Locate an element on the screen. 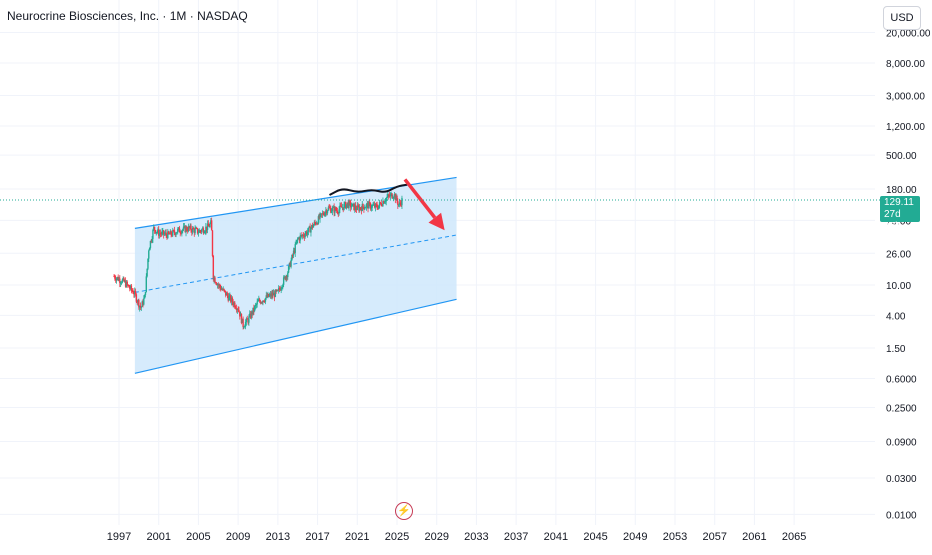 The image size is (932, 555). lightning-icon: ⚡ is located at coordinates (404, 511).